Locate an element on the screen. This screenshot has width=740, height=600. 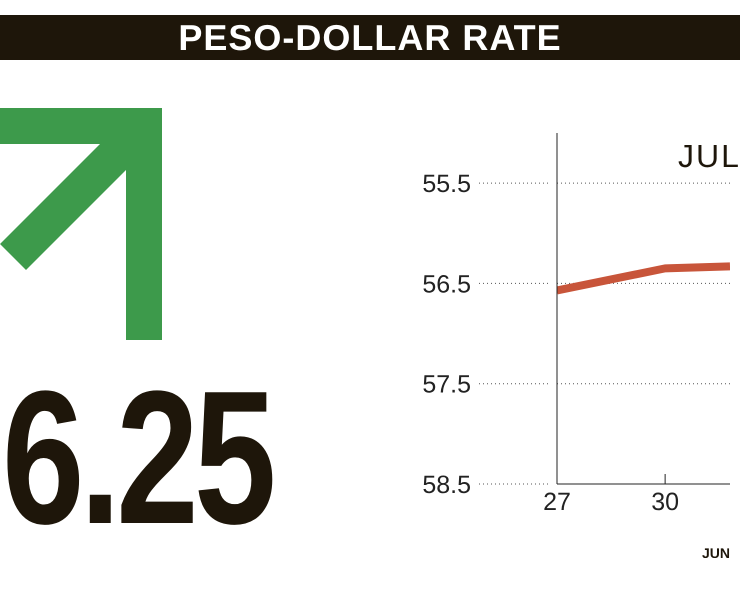
y-tick-label: 55.5 is located at coordinates (446, 184).